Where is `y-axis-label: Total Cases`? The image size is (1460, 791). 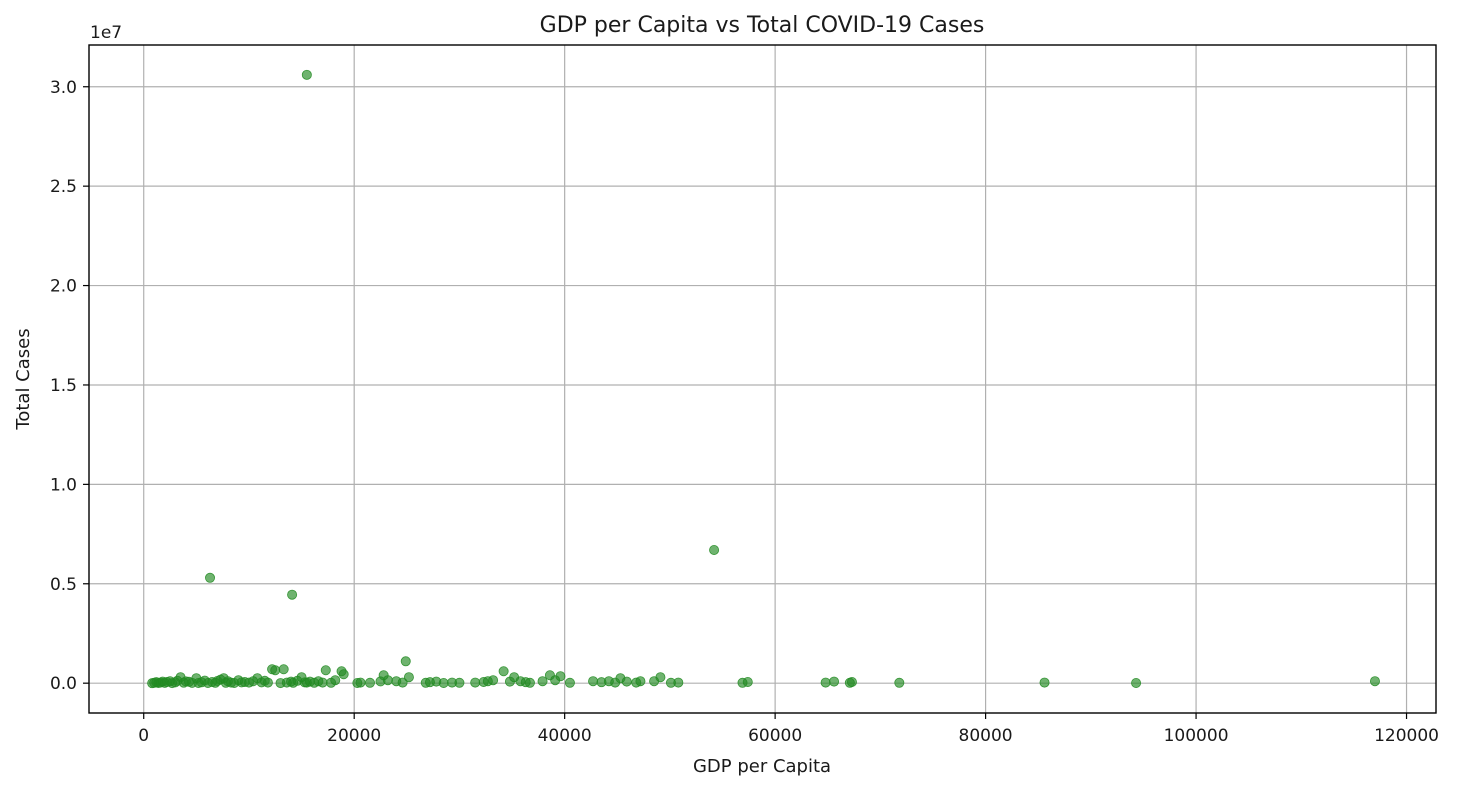
y-axis-label: Total Cases is located at coordinates (23, 379).